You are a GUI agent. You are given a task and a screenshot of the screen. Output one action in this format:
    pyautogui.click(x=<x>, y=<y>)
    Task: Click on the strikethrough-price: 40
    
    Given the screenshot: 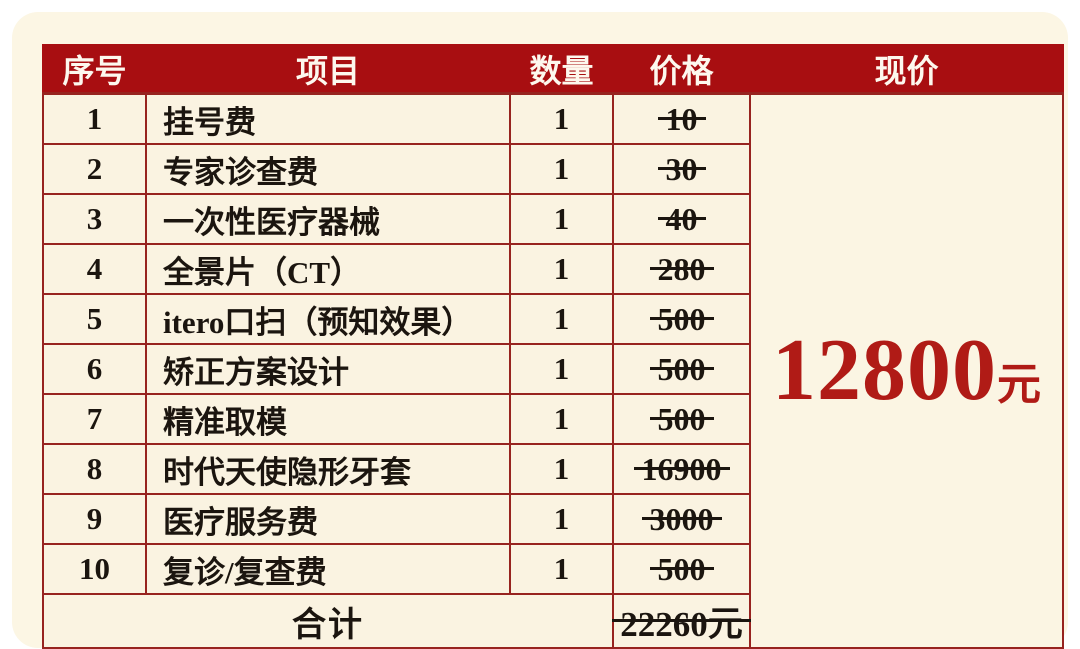 What is the action you would take?
    pyautogui.click(x=681, y=219)
    